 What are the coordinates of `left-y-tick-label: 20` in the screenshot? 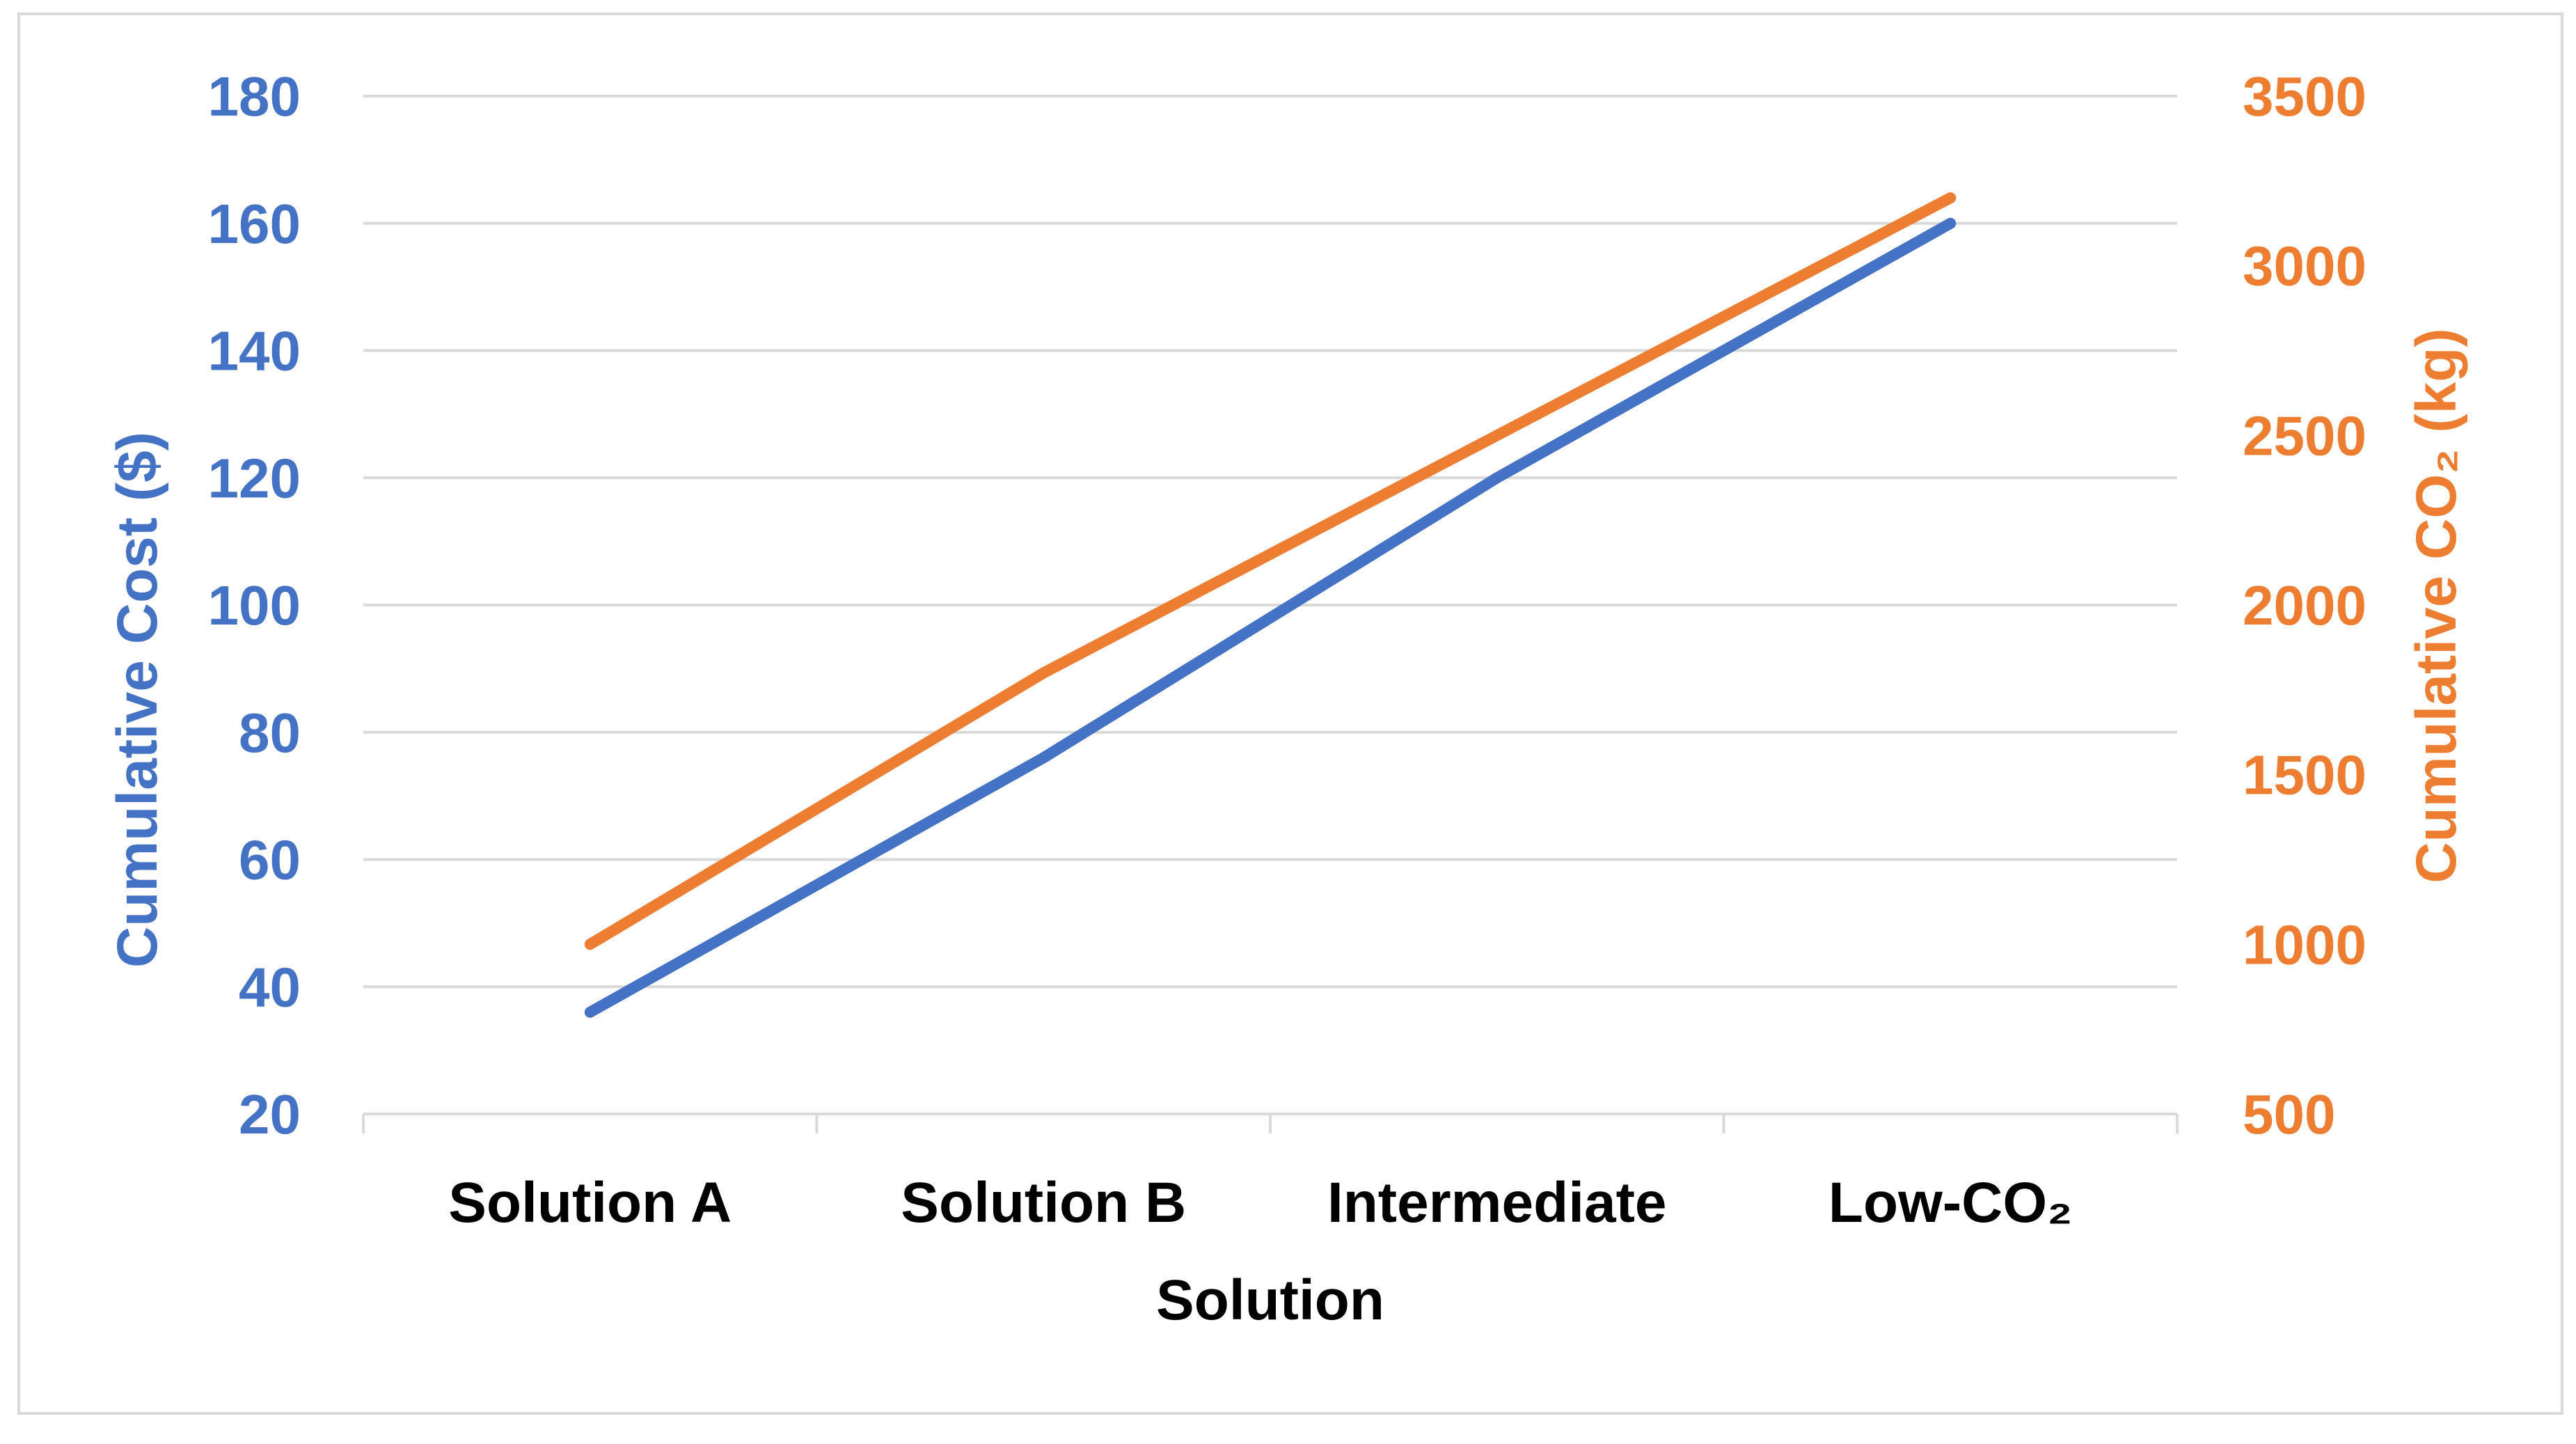 It's located at (270, 1114).